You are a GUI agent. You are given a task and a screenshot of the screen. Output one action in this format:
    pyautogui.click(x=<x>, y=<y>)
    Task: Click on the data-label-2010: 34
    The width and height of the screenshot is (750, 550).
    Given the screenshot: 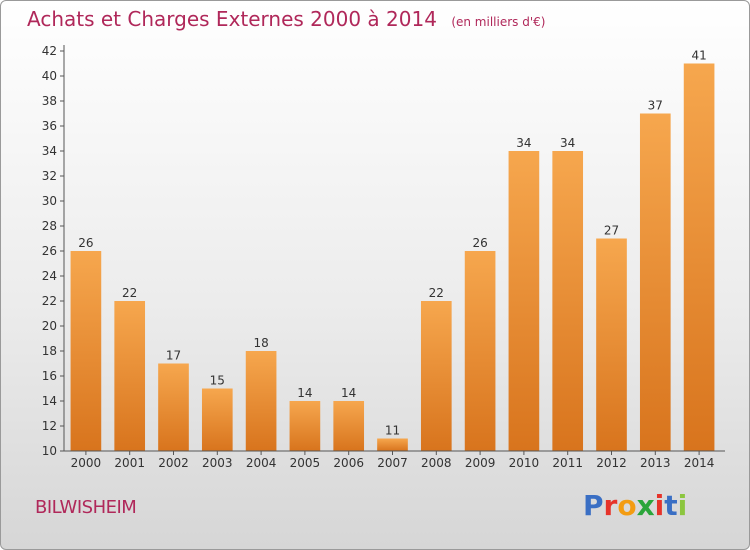 What is the action you would take?
    pyautogui.click(x=523, y=143)
    